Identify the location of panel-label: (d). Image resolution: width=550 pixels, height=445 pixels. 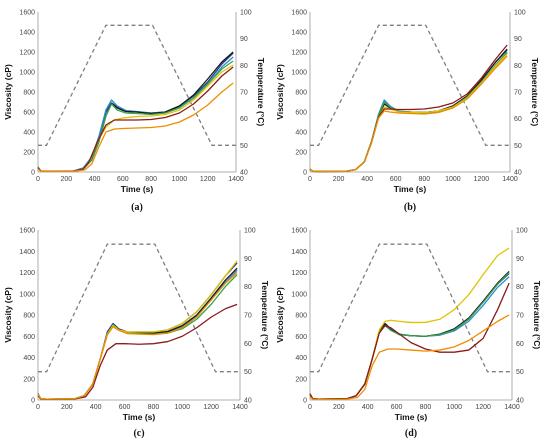
(411, 433).